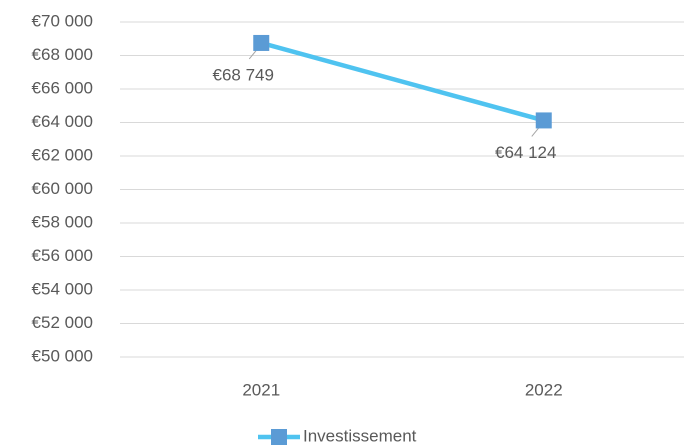 The image size is (684, 447). Describe the element at coordinates (544, 389) in the screenshot. I see `x-tick-label: 2022` at that location.